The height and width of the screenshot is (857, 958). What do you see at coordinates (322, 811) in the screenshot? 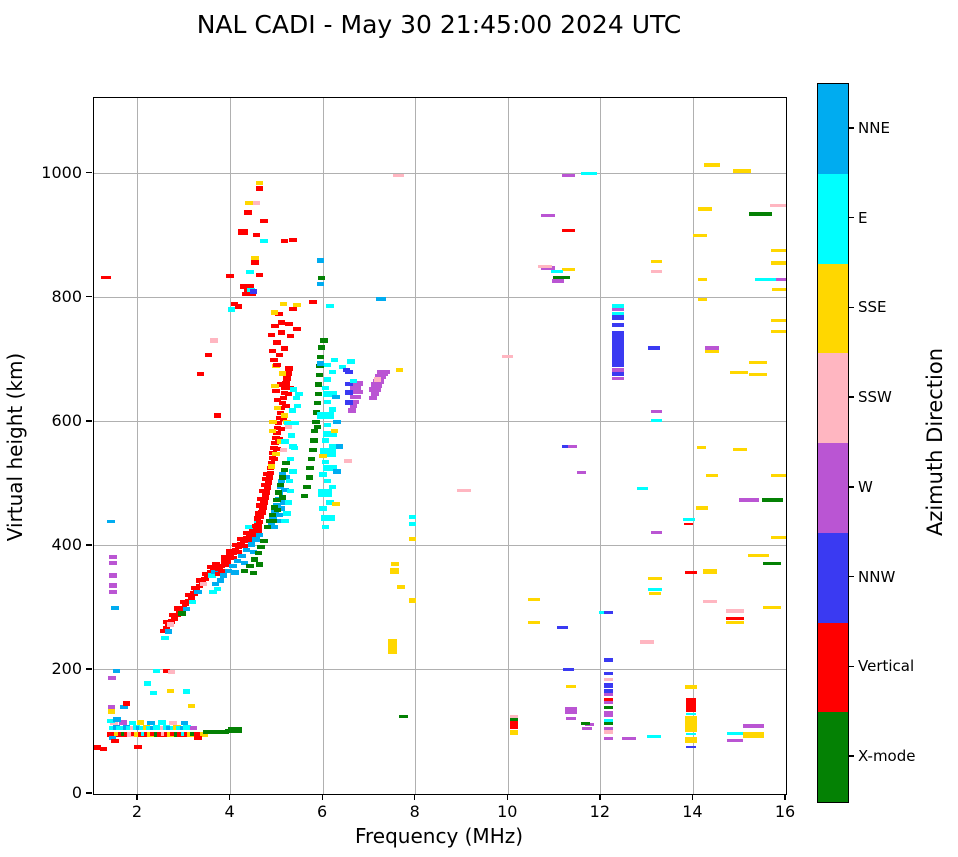
I see `x-tick-label-6: 6` at bounding box center [322, 811].